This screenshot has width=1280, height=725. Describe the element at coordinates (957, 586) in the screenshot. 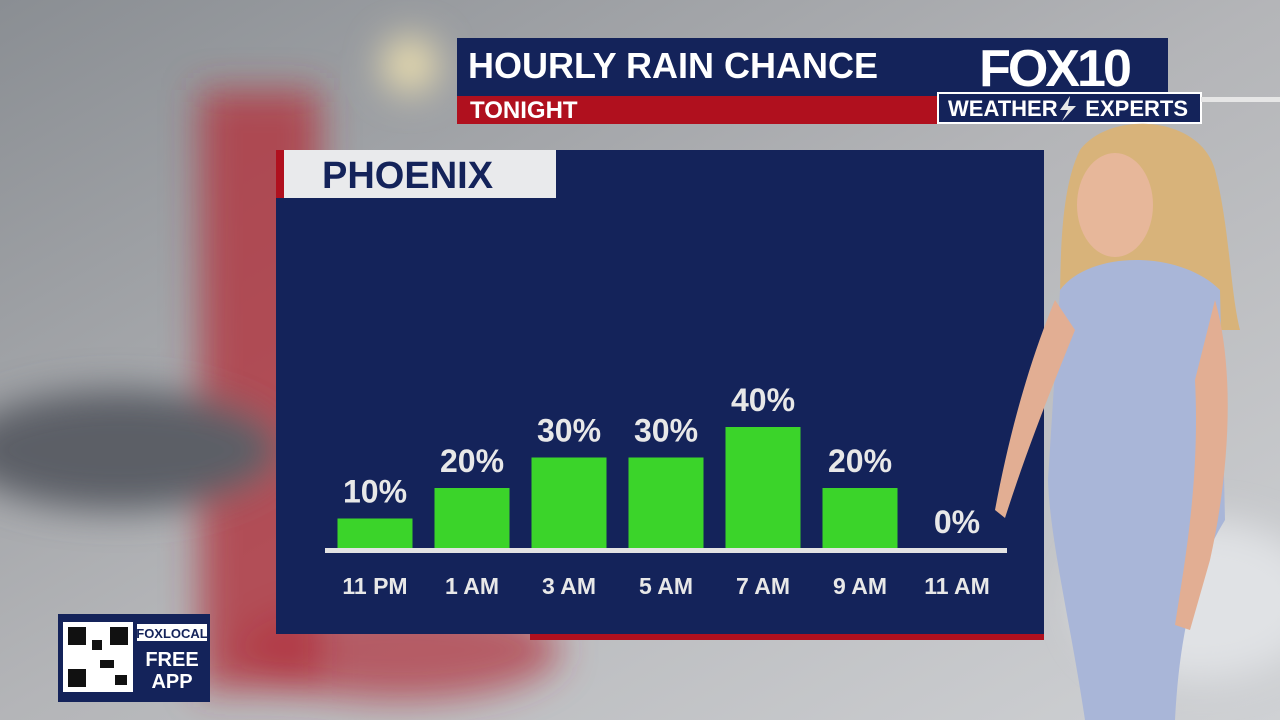

I see `x-tick-label: 11 AM` at that location.